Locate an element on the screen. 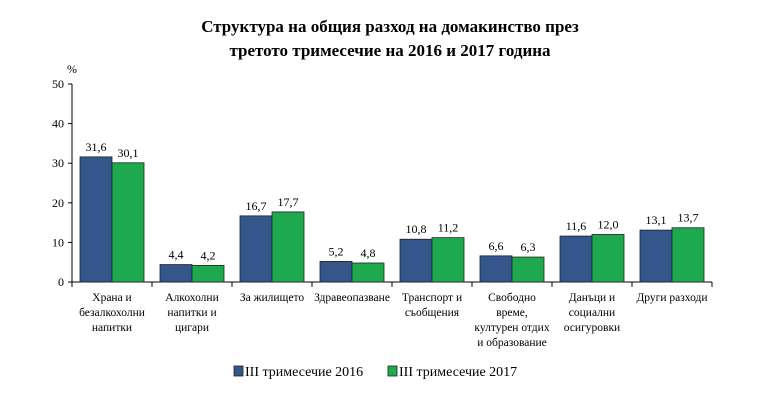  legend-label: III тримесечие 2017 is located at coordinates (458, 372).